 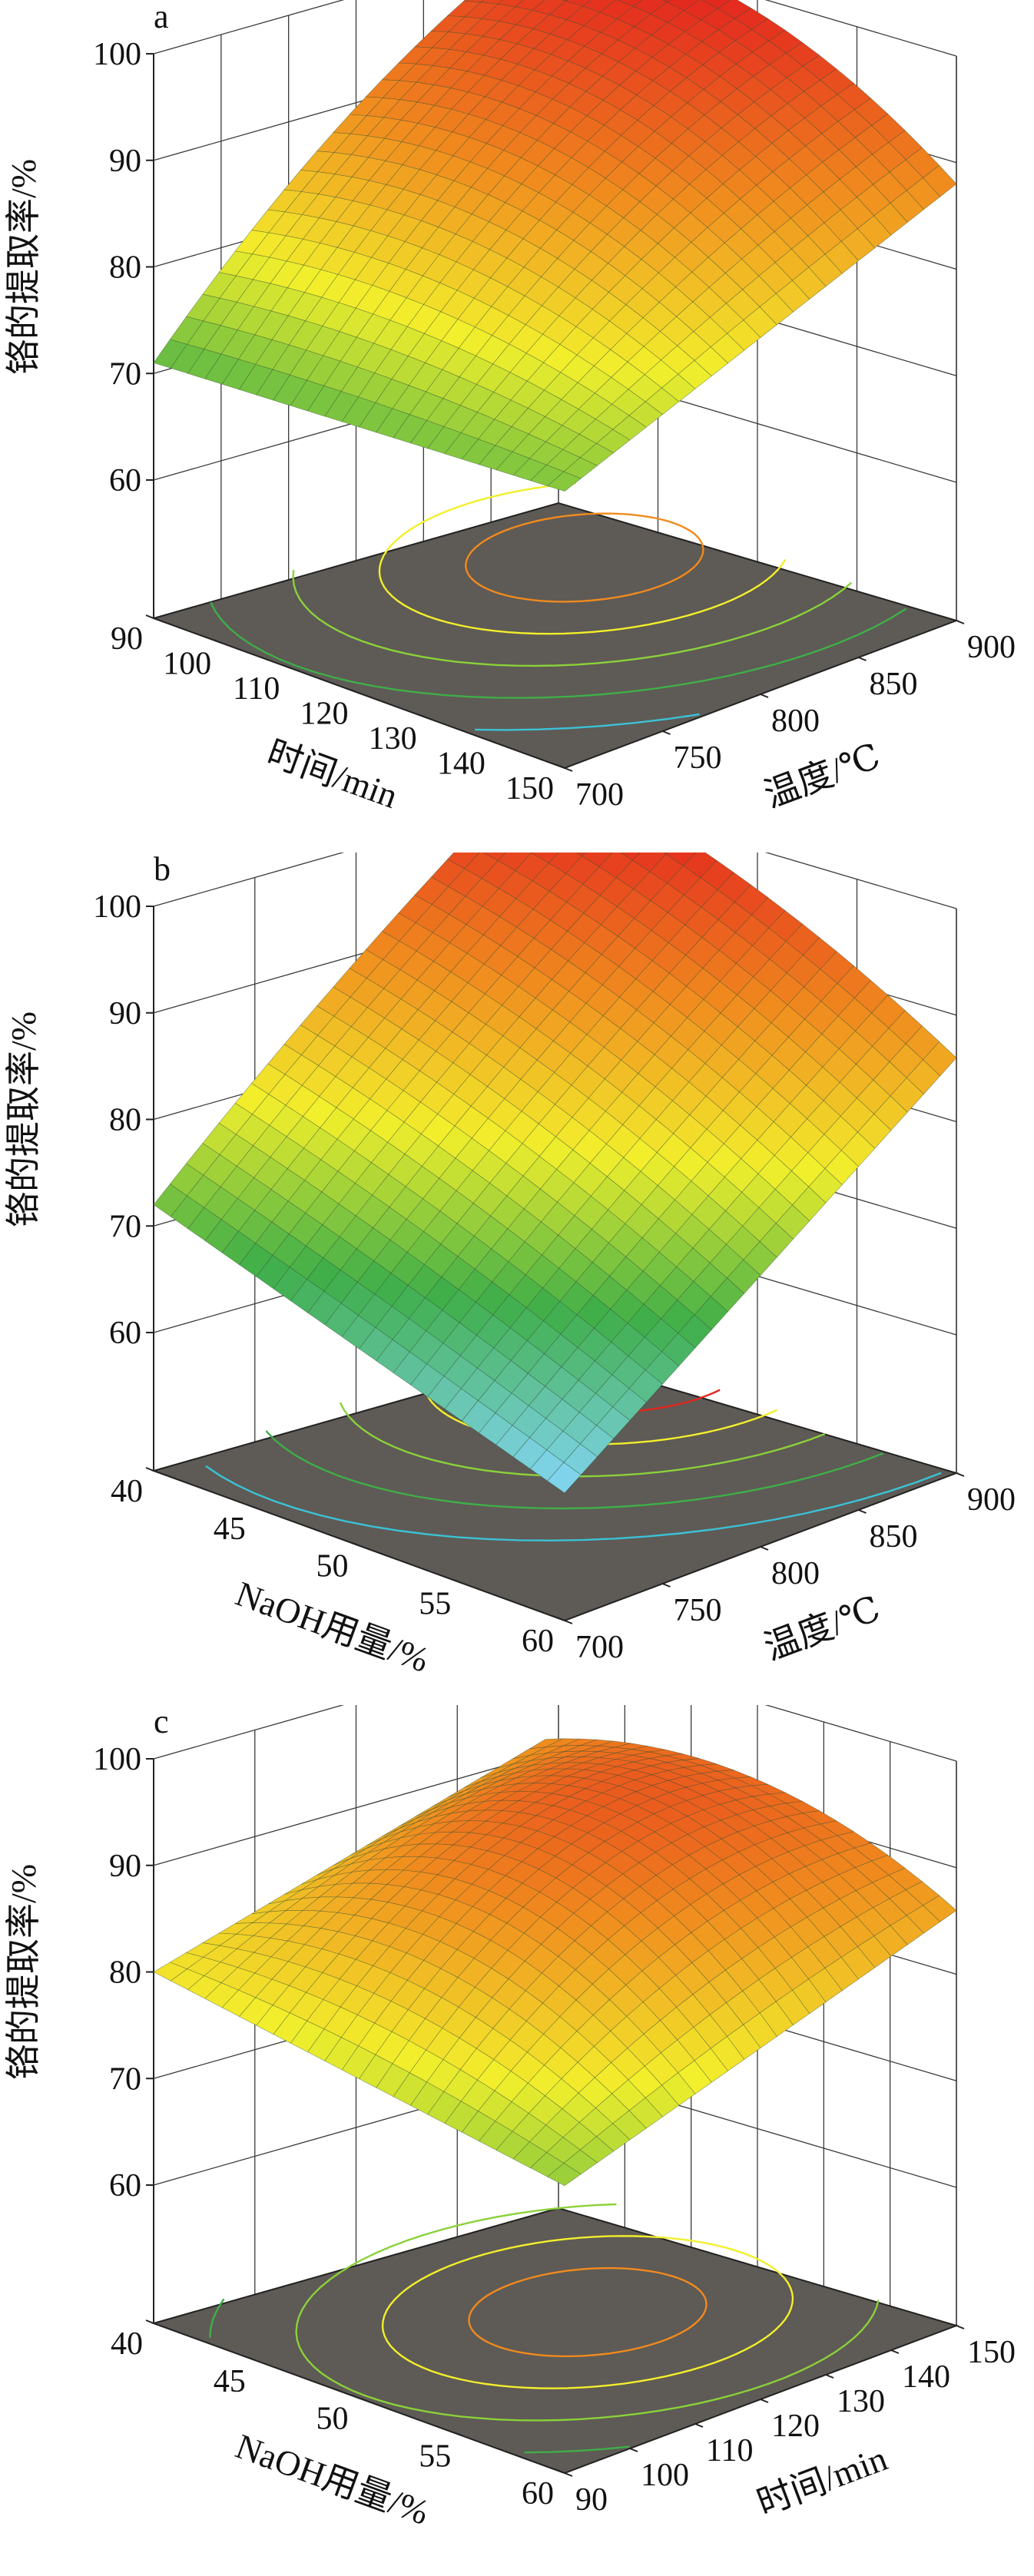 I want to click on y-tick-label: 55, so click(x=435, y=1604).